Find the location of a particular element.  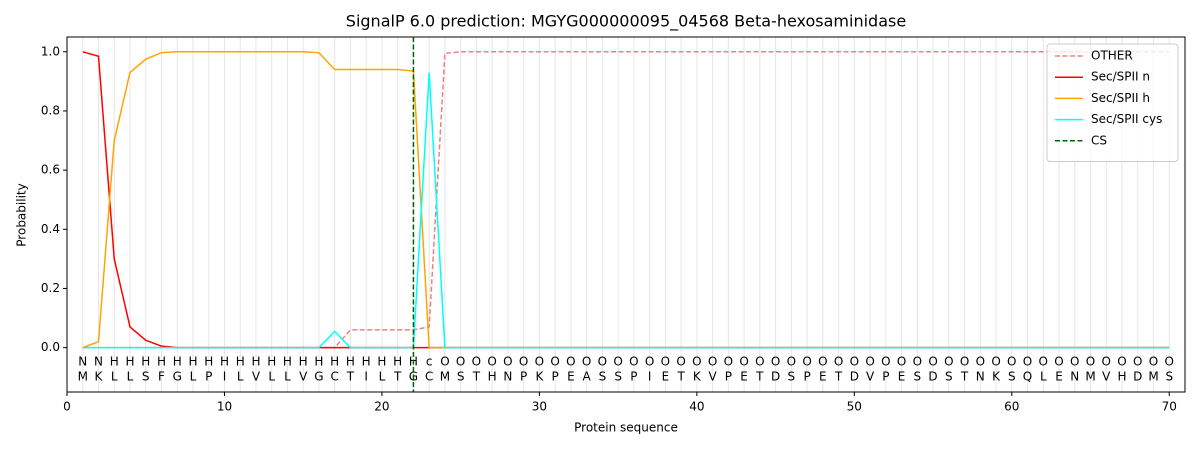

legend-box is located at coordinates (1112, 102).